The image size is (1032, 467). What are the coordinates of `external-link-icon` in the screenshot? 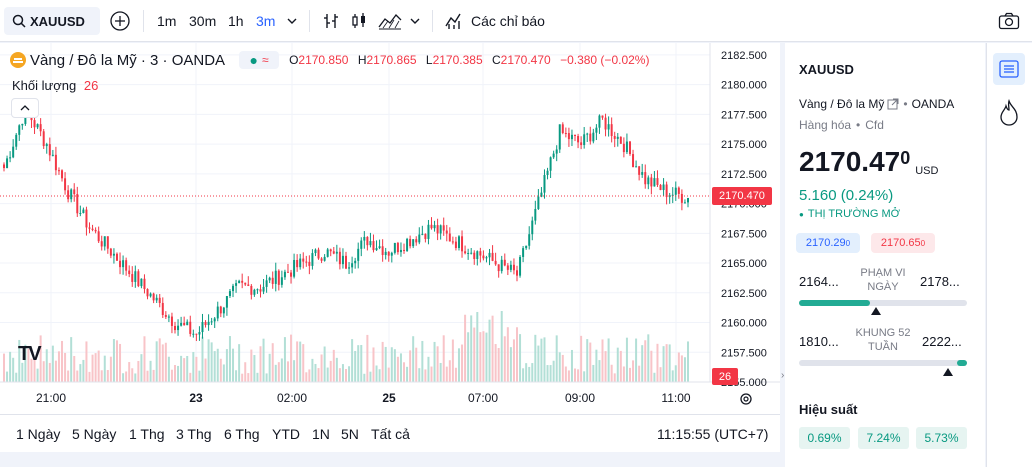 It's located at (893, 104).